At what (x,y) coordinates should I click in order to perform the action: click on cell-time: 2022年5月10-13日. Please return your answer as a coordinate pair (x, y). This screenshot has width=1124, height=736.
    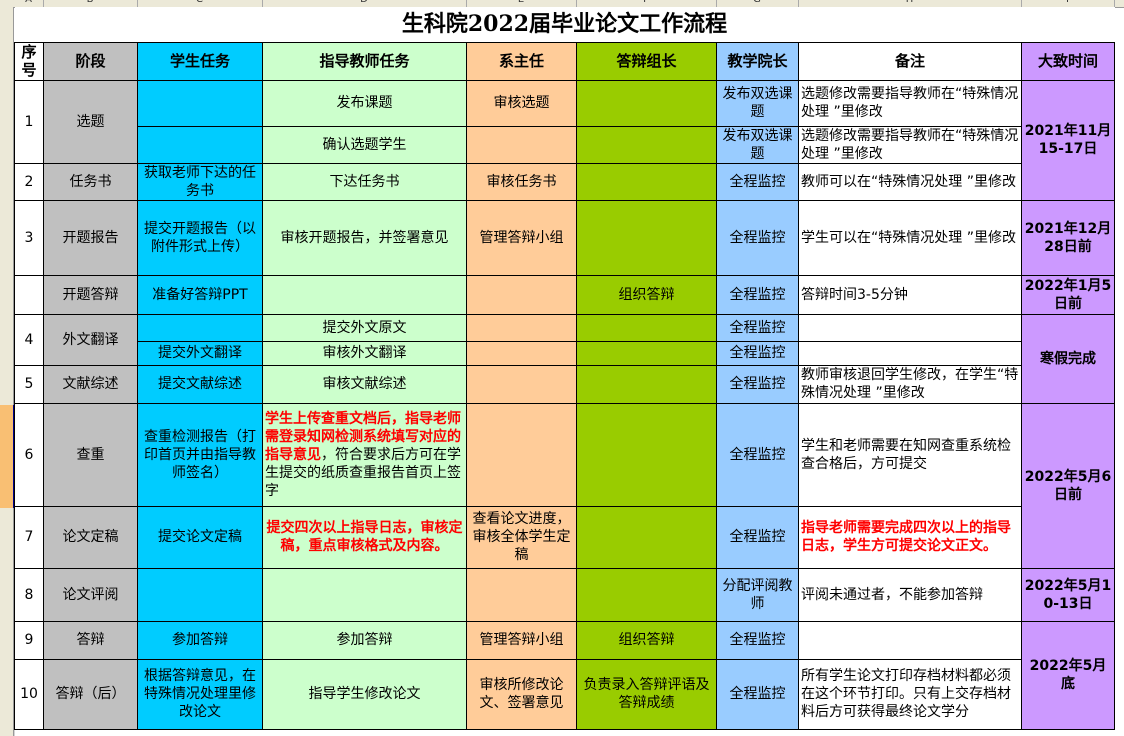
    Looking at the image, I should click on (1068, 594).